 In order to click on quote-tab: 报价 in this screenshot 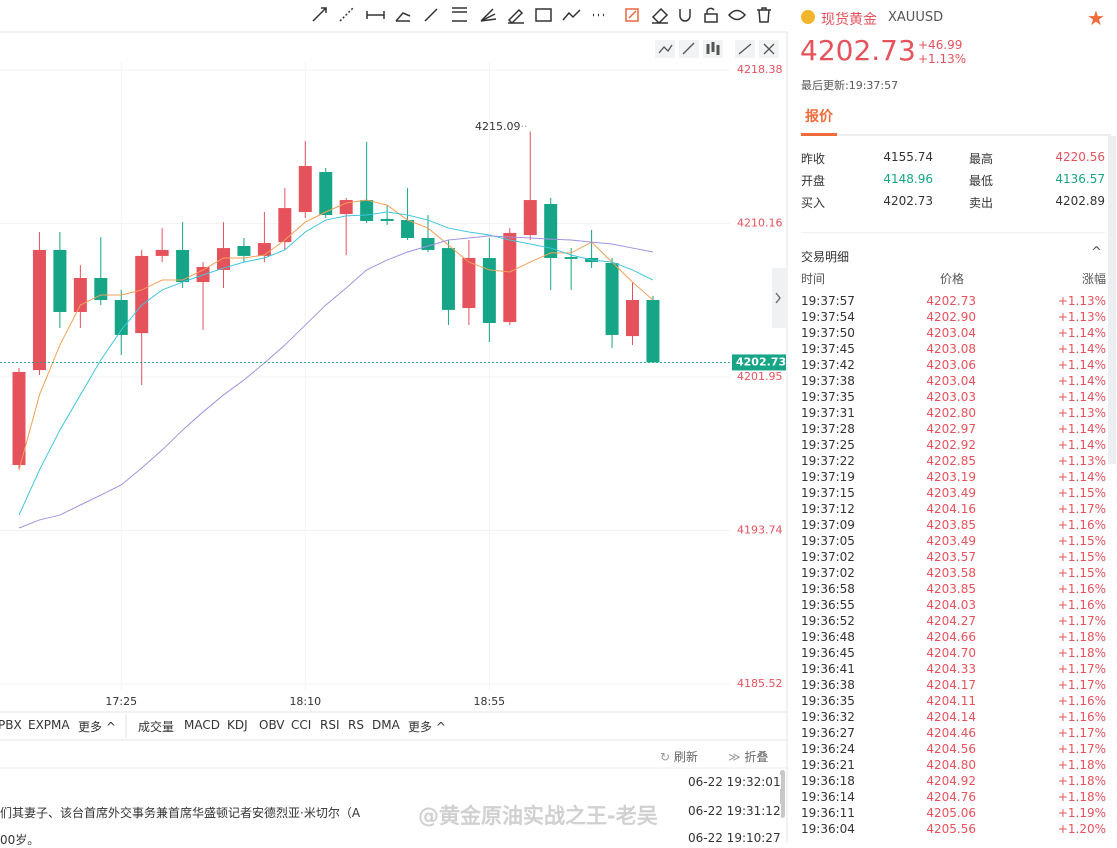, I will do `click(819, 117)`.